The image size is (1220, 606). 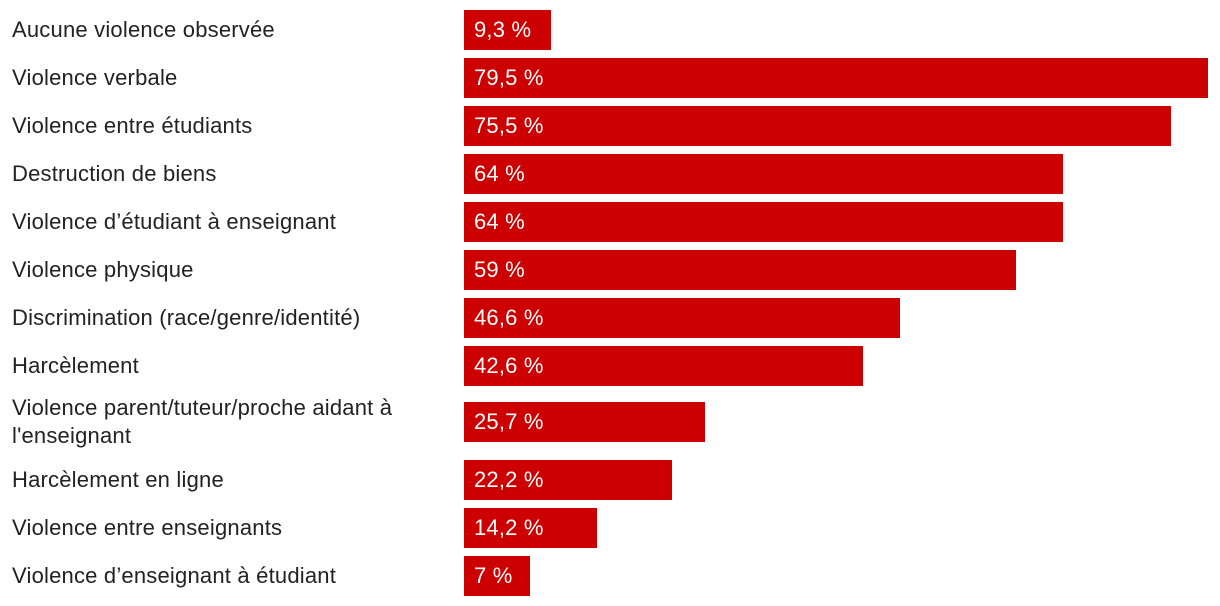 What do you see at coordinates (509, 527) in the screenshot?
I see `bar-value-label: 14,2 %` at bounding box center [509, 527].